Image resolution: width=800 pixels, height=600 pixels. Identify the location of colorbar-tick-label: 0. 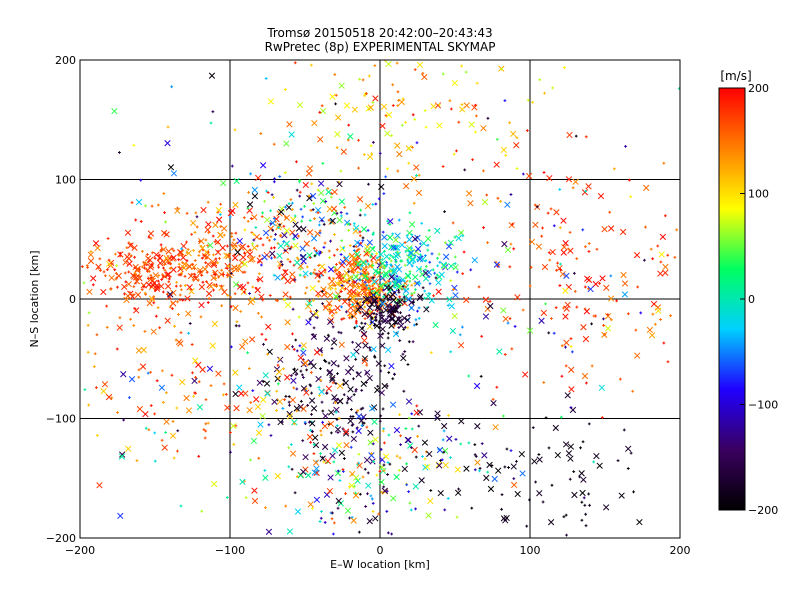
(751, 299).